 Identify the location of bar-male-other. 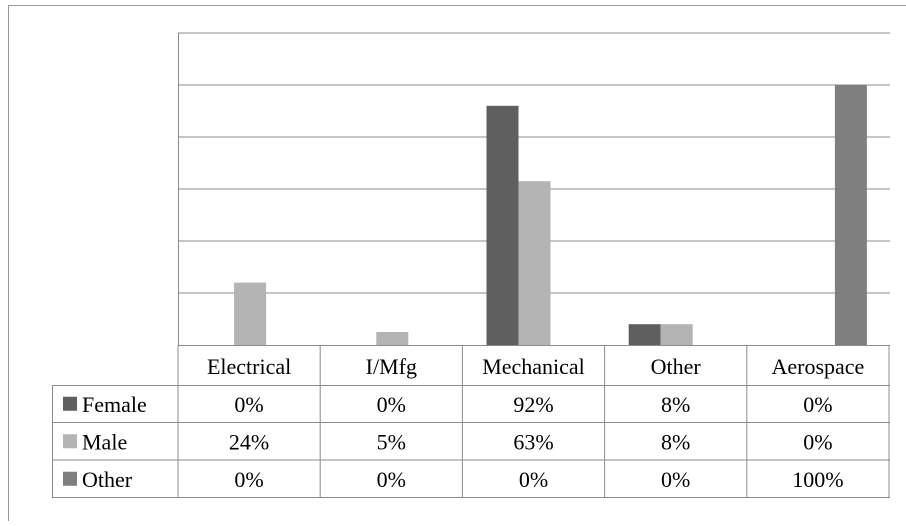
(676, 334).